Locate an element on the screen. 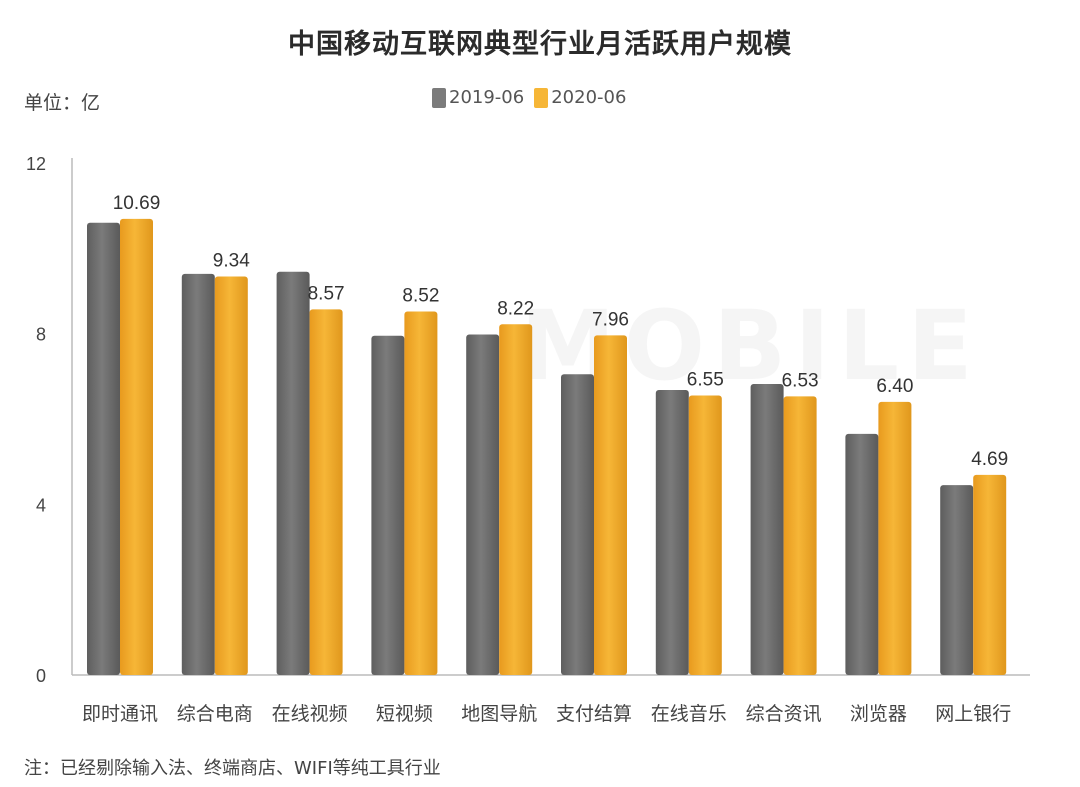 This screenshot has height=787, width=1080. data-label: 7.96 is located at coordinates (610, 319).